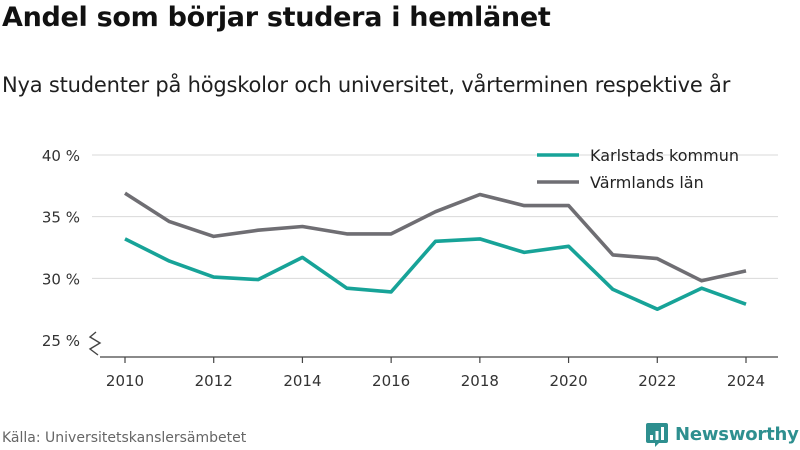 This screenshot has height=450, width=800. What do you see at coordinates (746, 381) in the screenshot?
I see `x-tick-label: 2024` at bounding box center [746, 381].